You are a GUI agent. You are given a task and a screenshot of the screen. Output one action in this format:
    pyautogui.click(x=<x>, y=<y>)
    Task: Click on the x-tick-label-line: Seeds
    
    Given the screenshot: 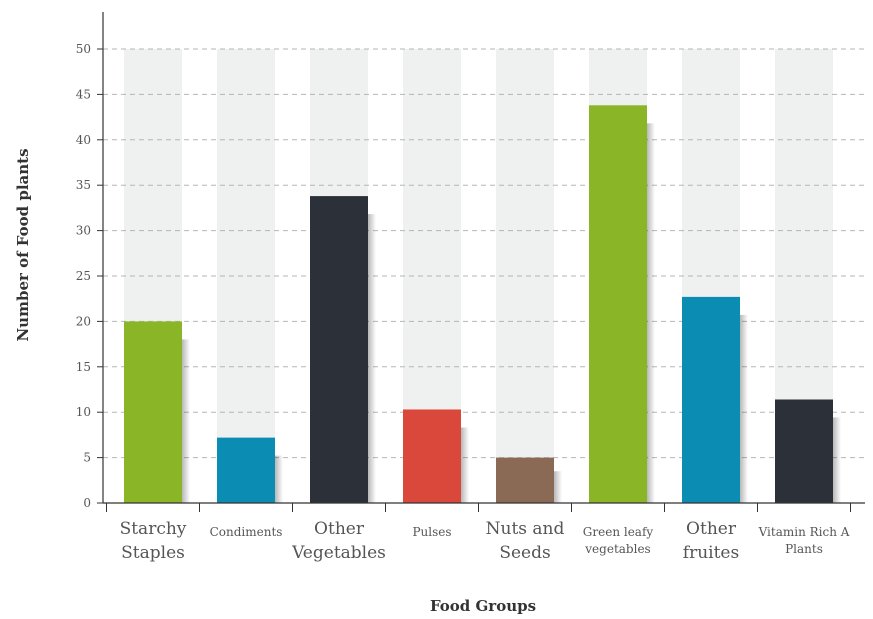 What is the action you would take?
    pyautogui.click(x=524, y=553)
    